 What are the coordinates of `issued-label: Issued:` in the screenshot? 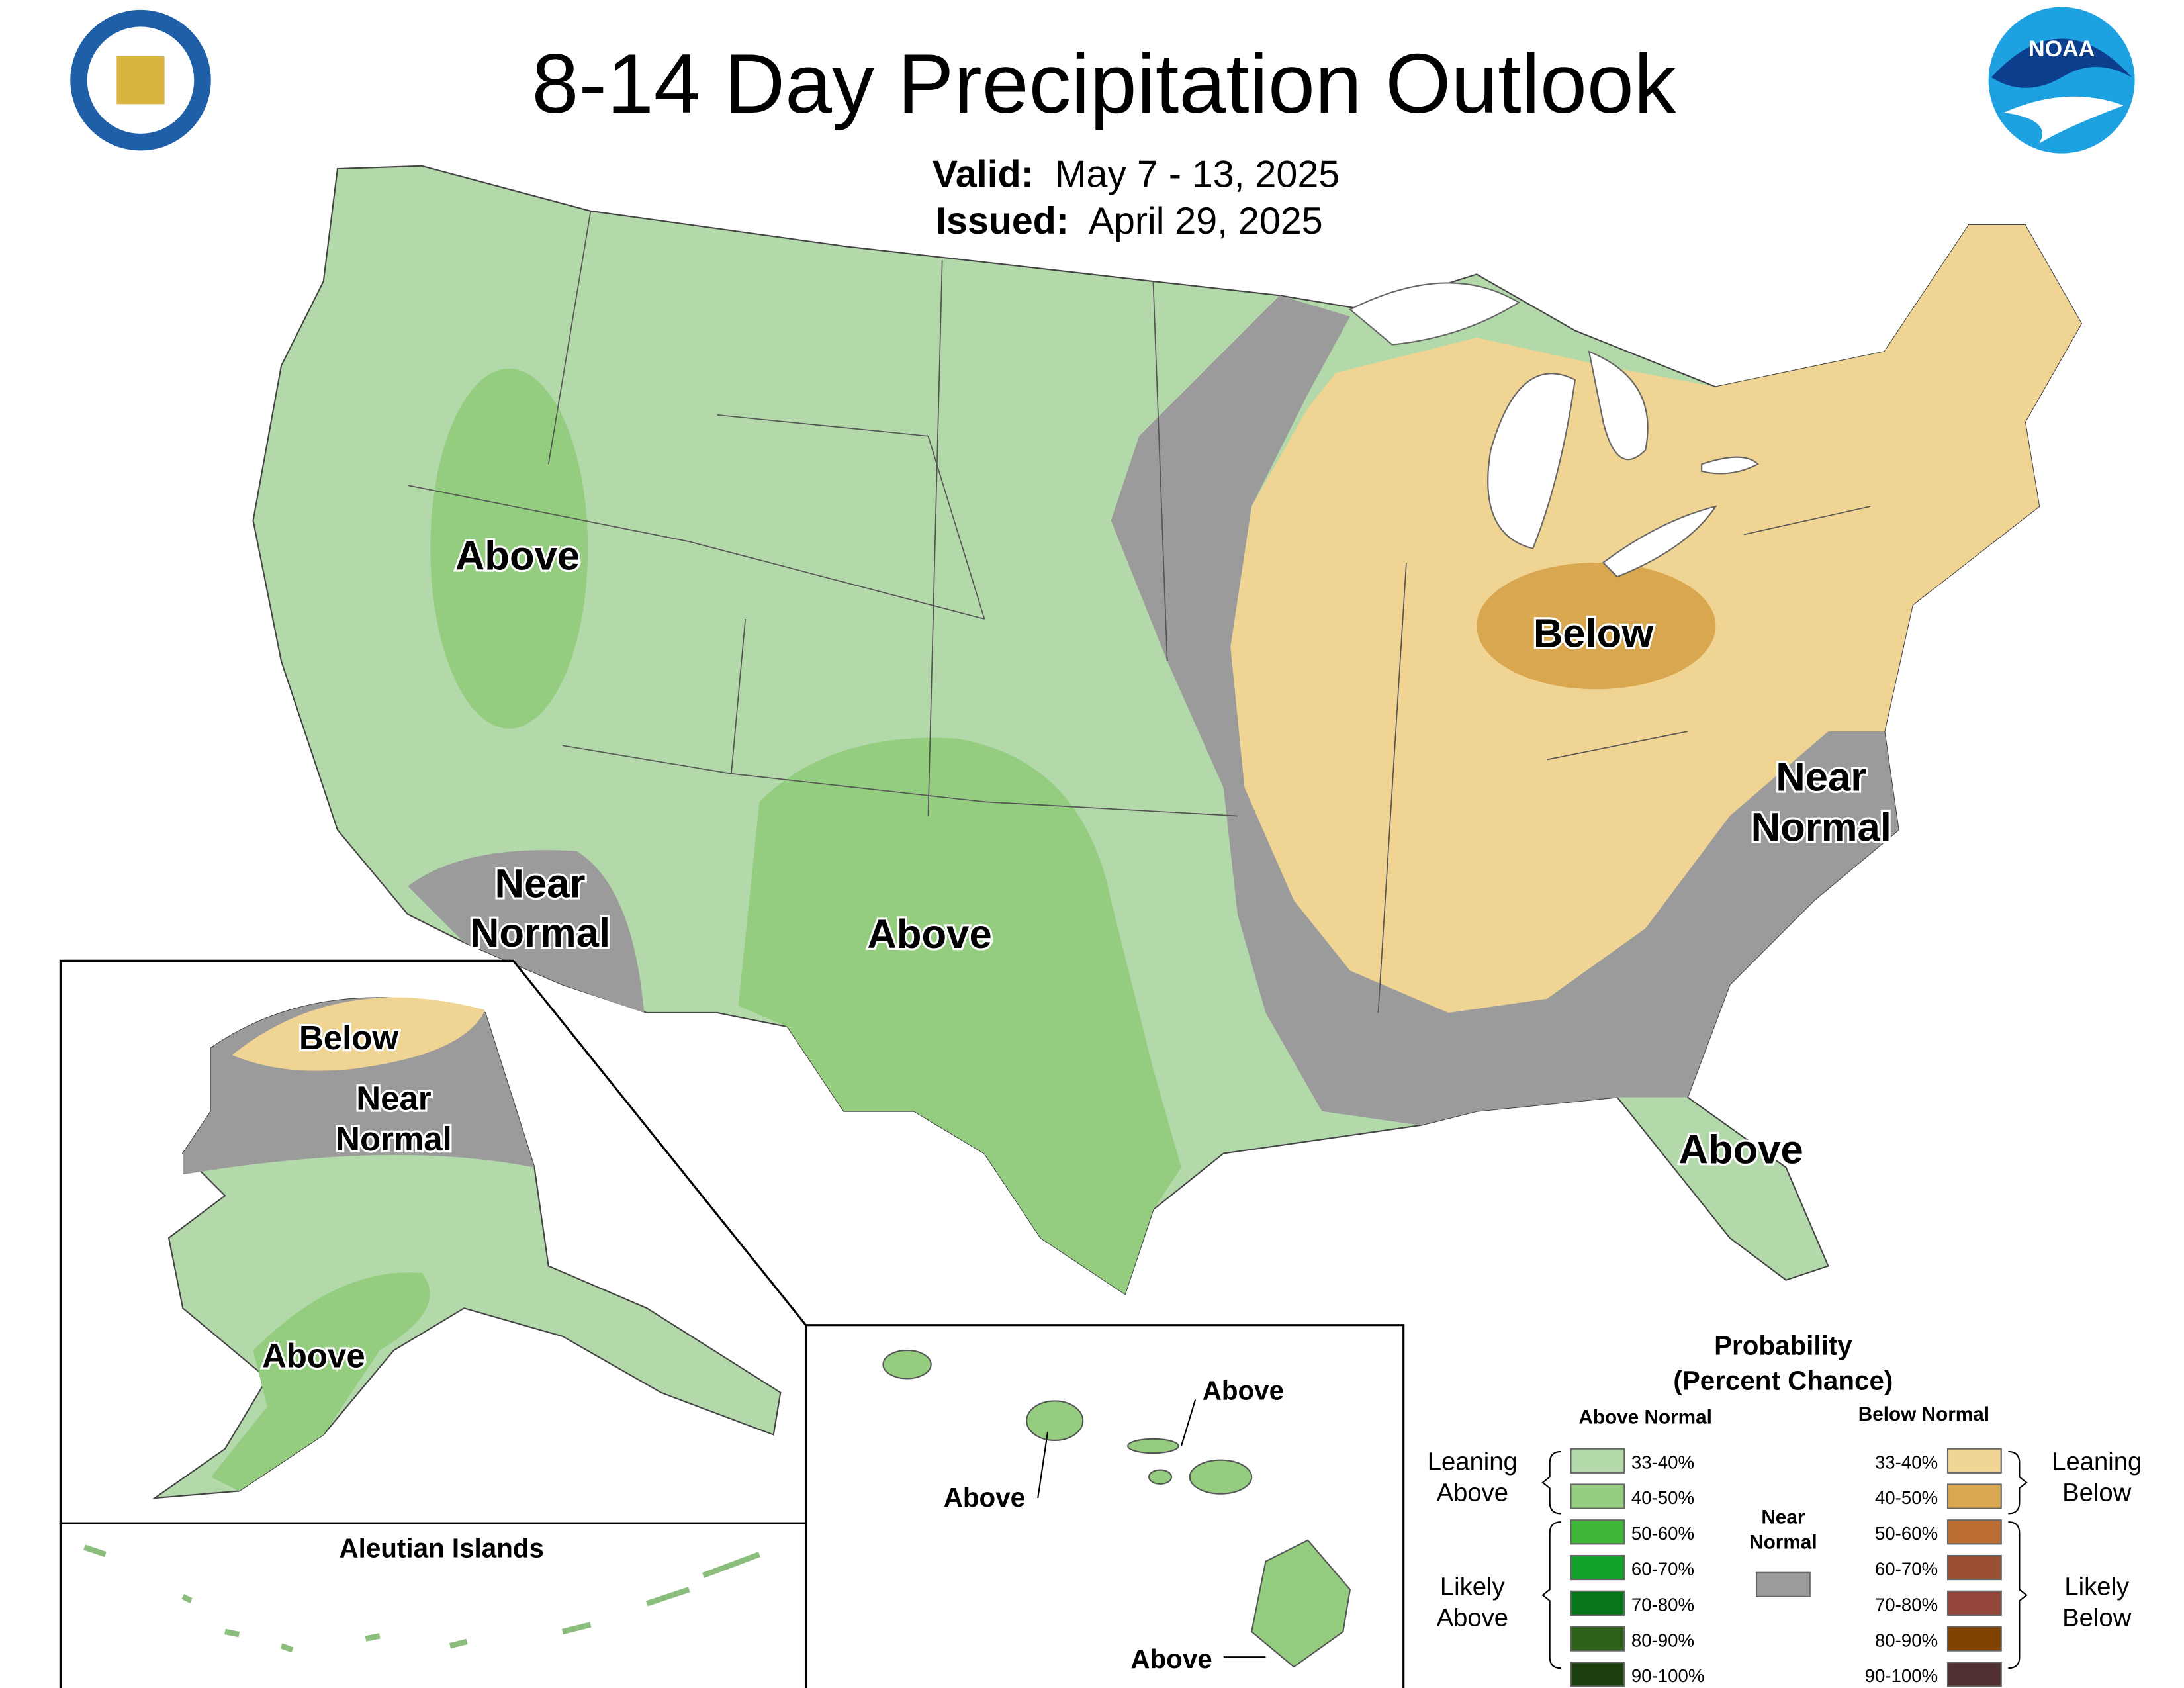 It's located at (1002, 221).